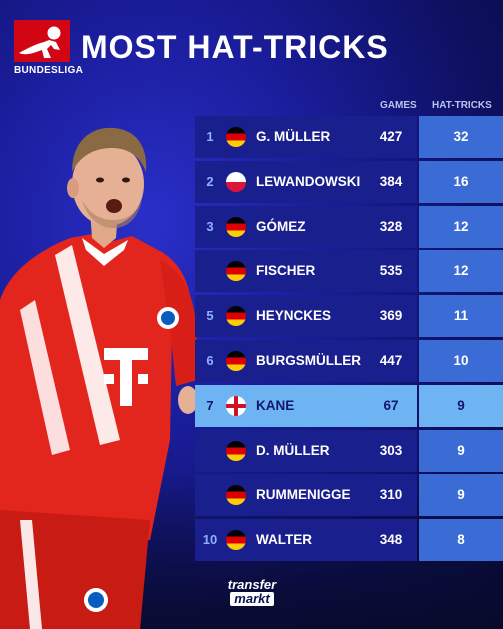  Describe the element at coordinates (236, 181) in the screenshot. I see `poland-flag-icon` at that location.